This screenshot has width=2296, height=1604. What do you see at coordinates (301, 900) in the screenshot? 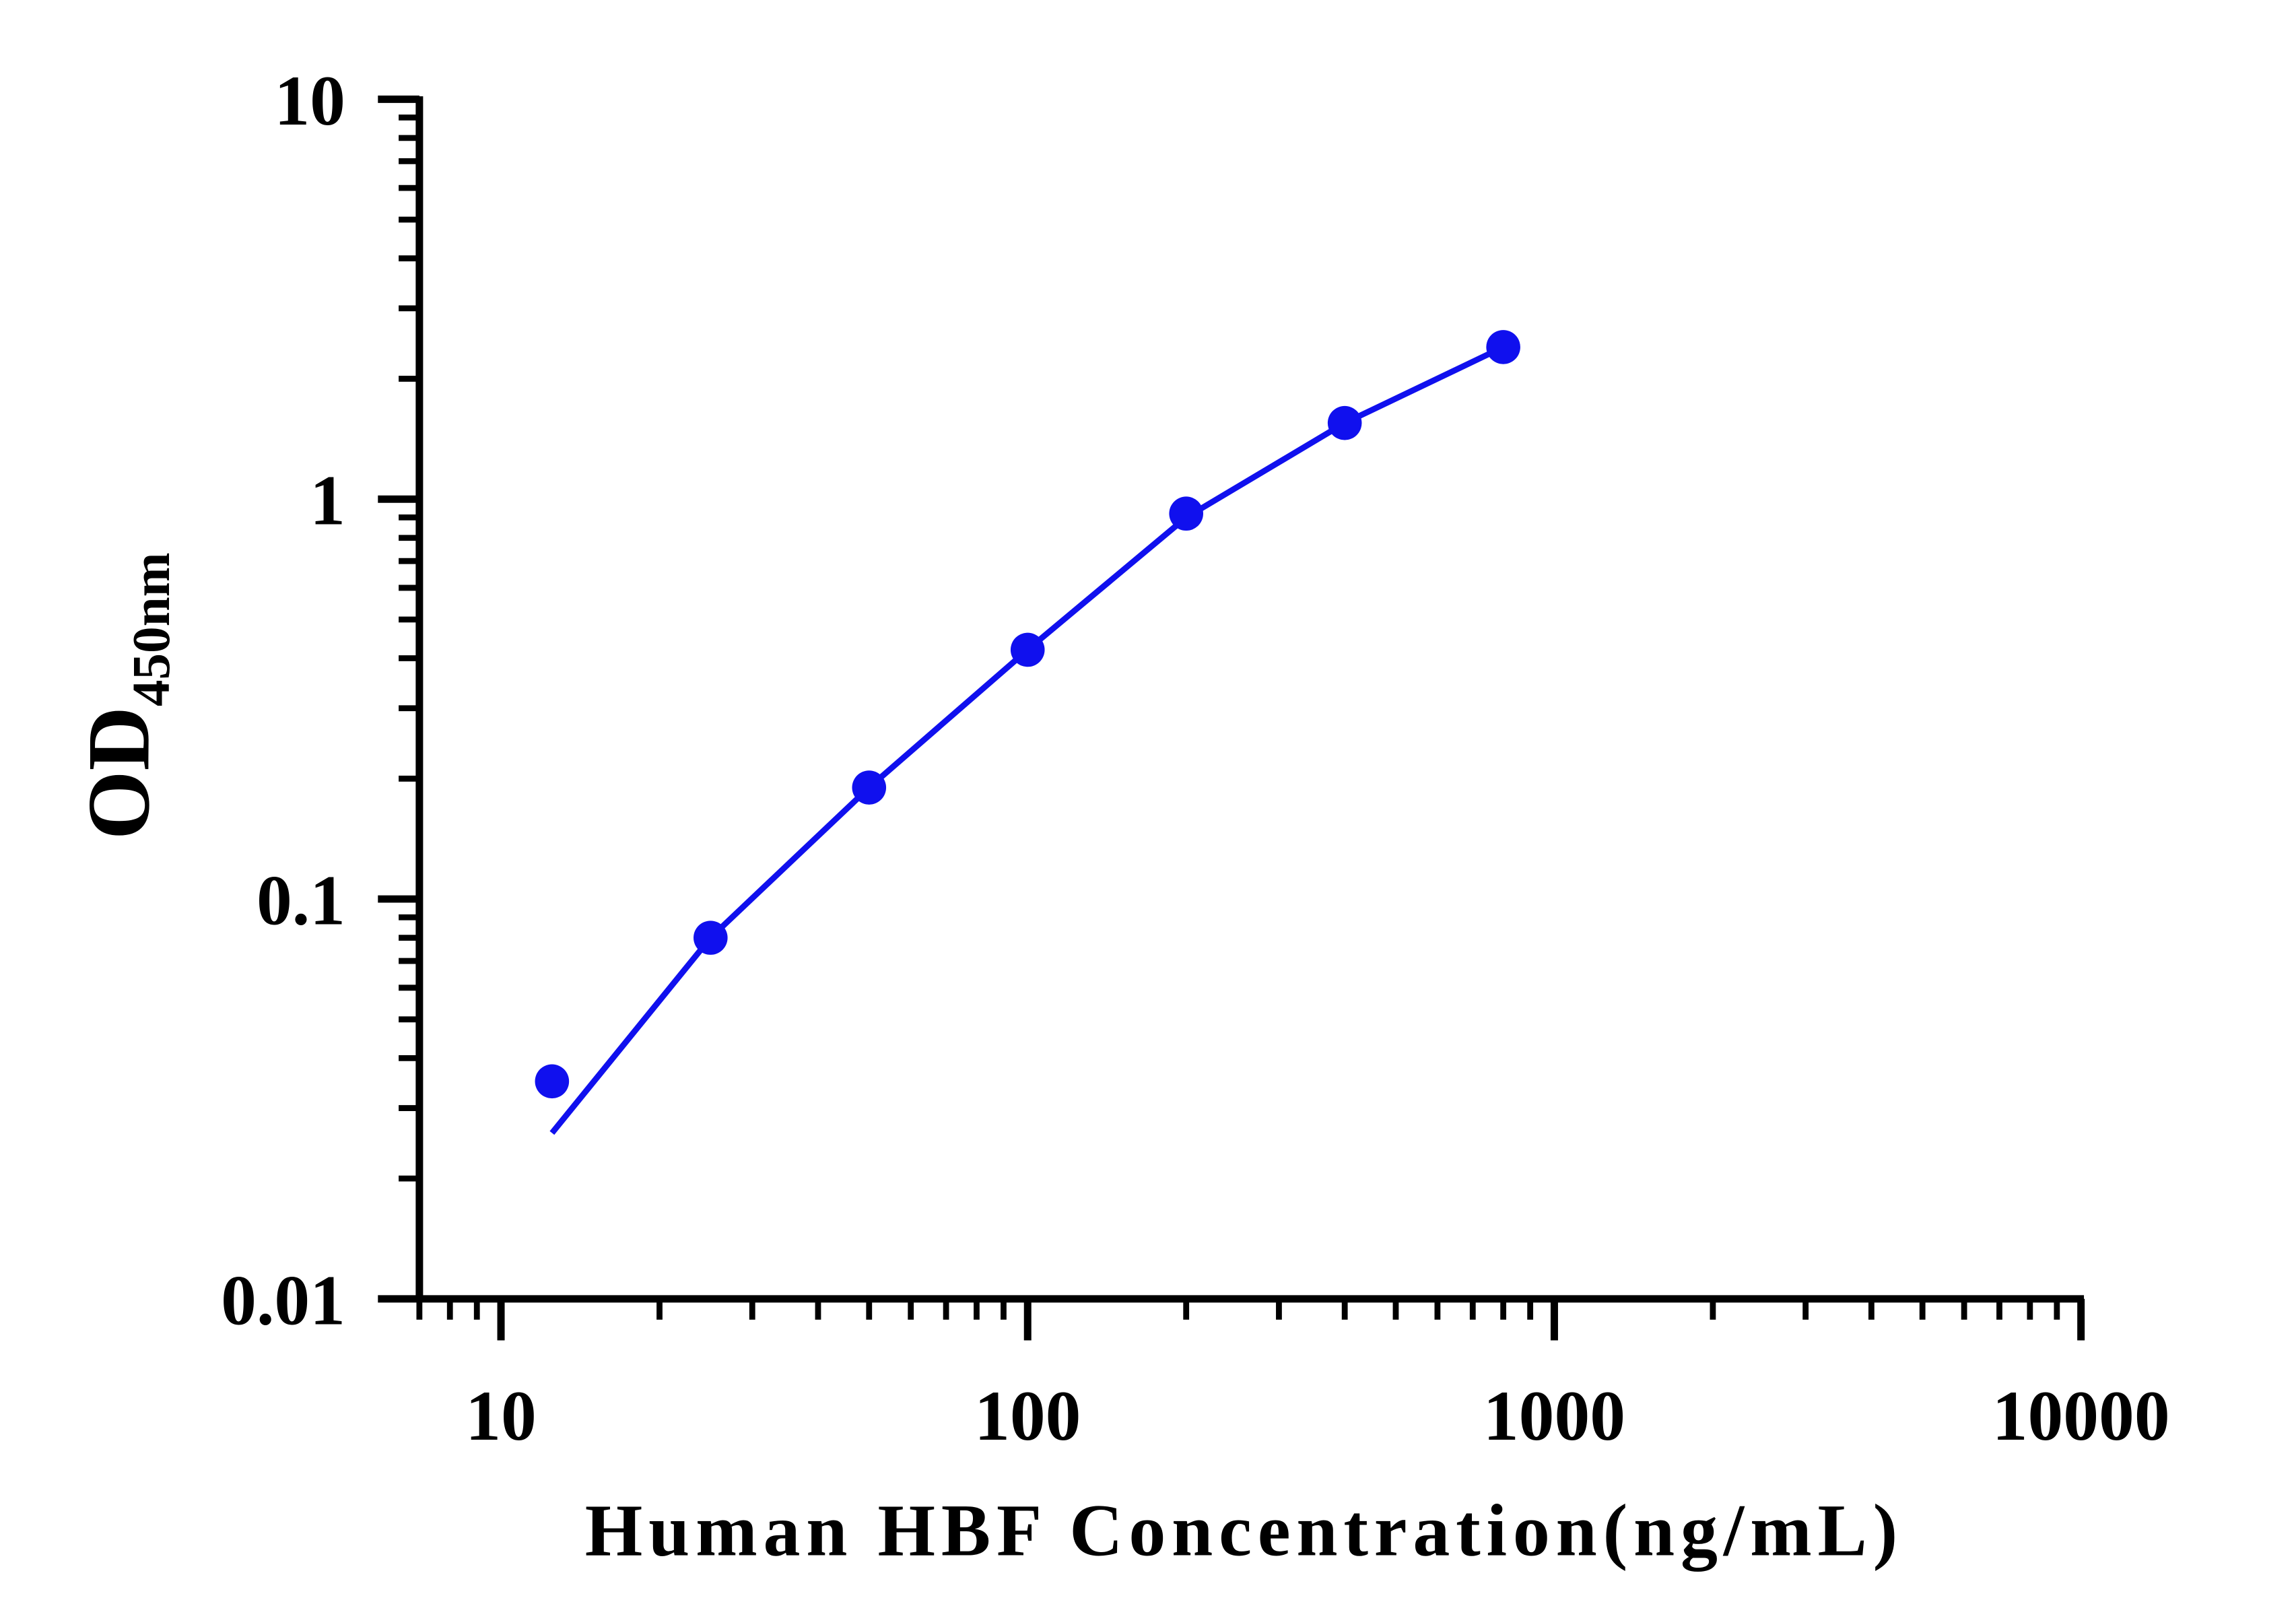
I see `y-tick-label: 0.1` at bounding box center [301, 900].